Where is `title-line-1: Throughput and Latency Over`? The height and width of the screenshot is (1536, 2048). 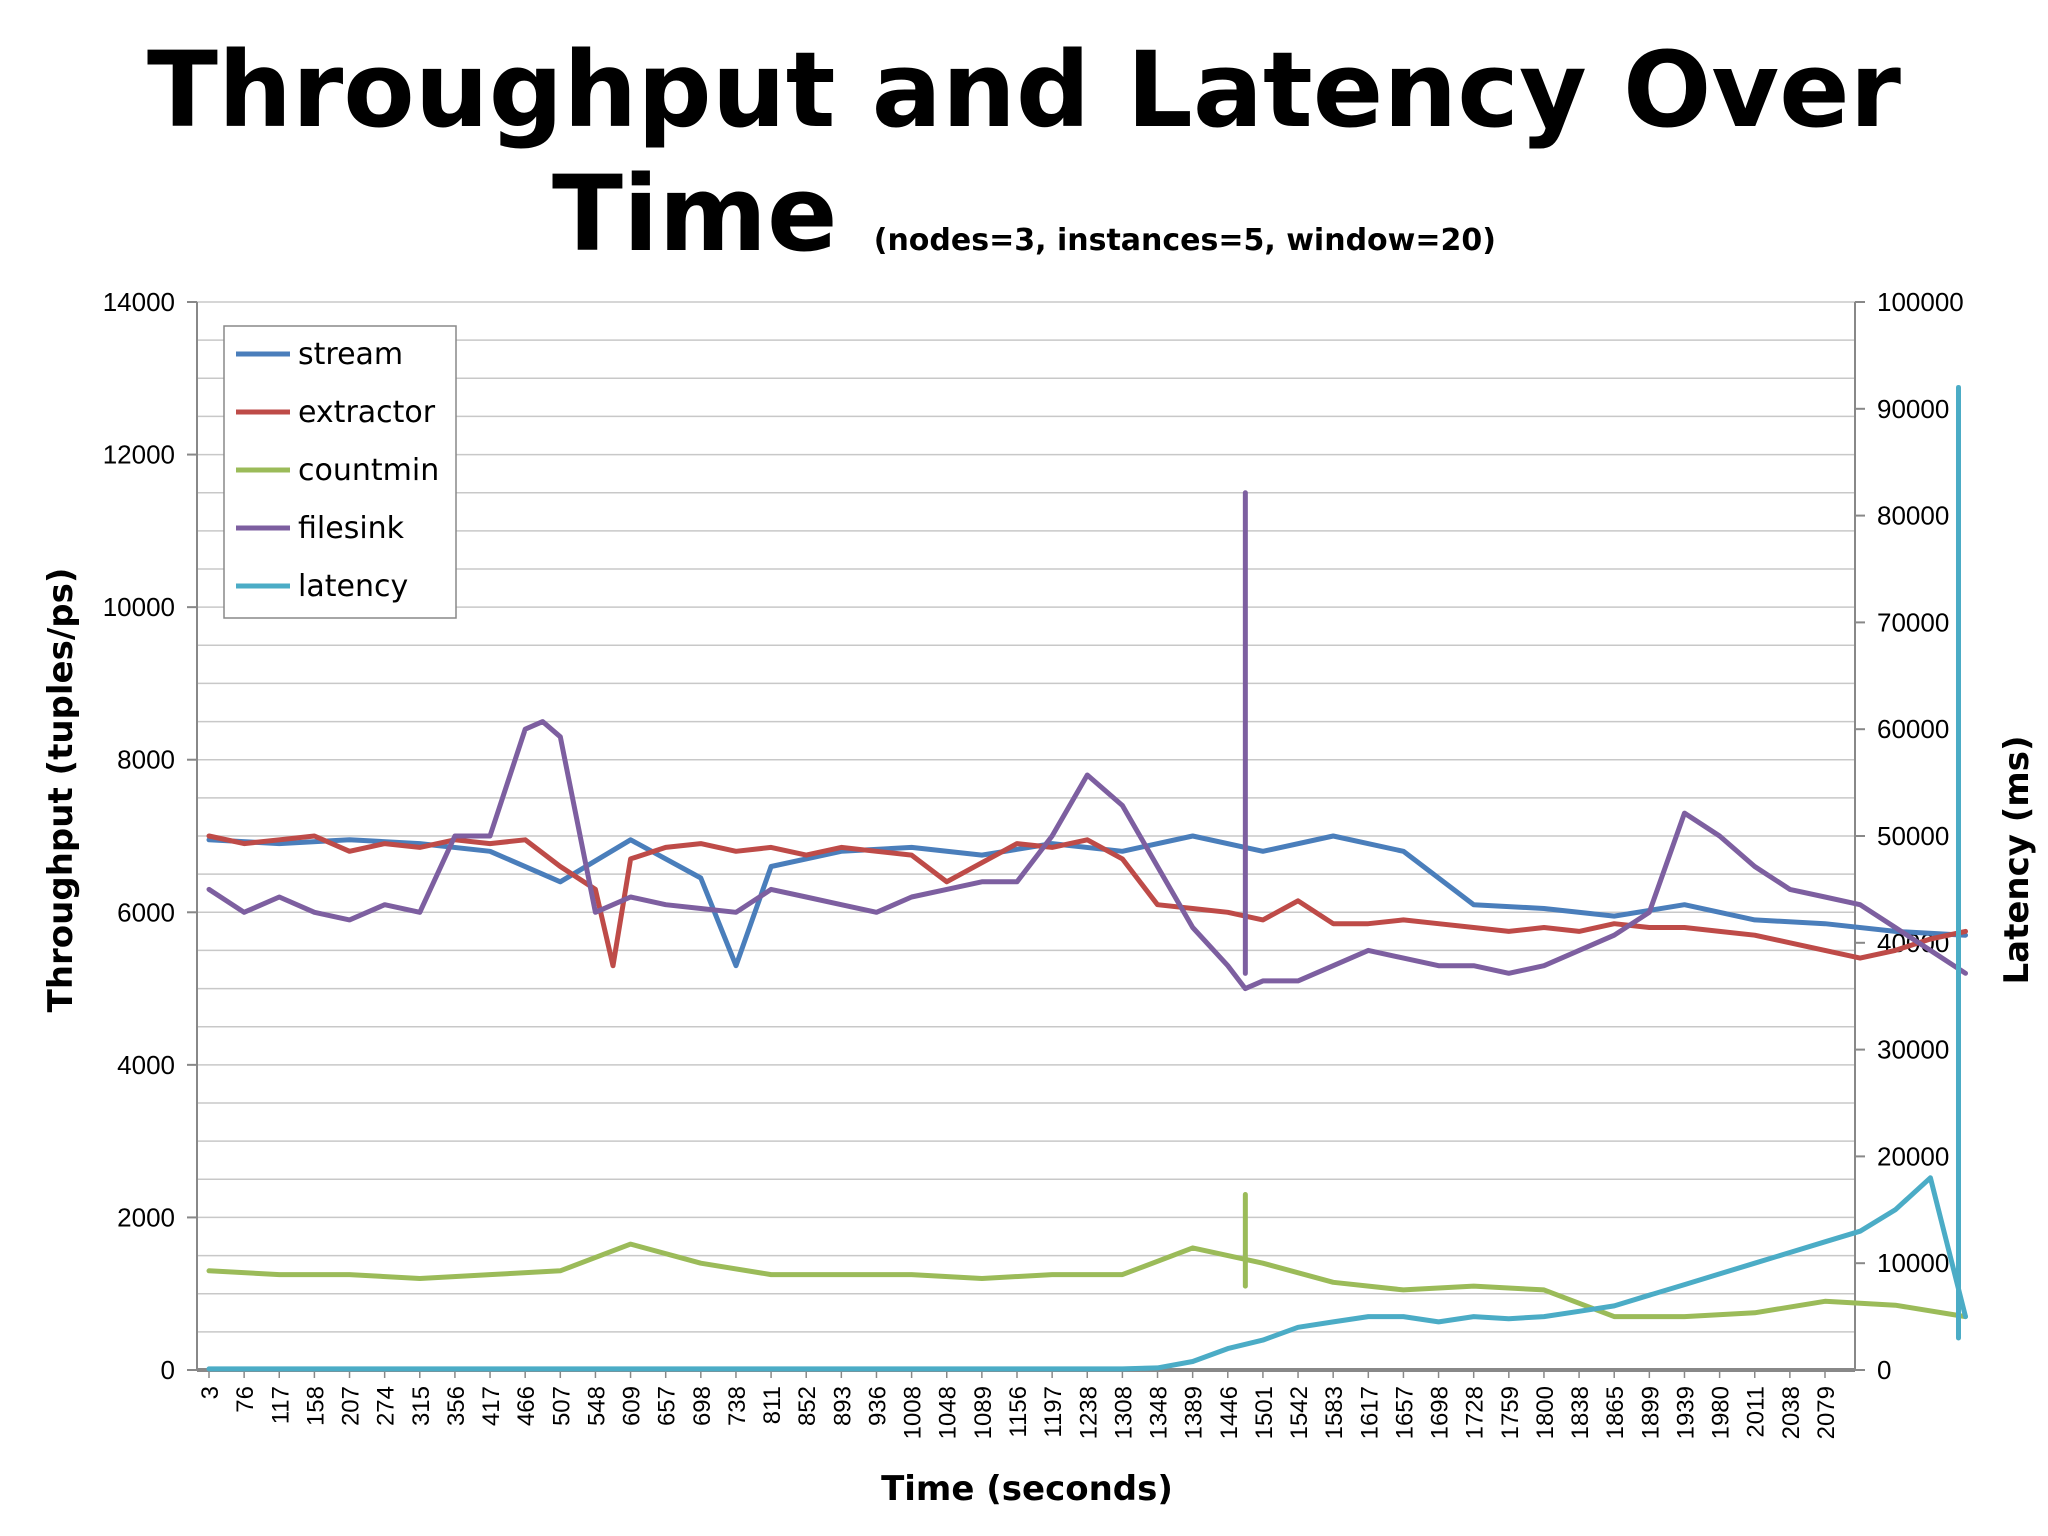
title-line-1: Throughput and Latency Over is located at coordinates (1024, 90).